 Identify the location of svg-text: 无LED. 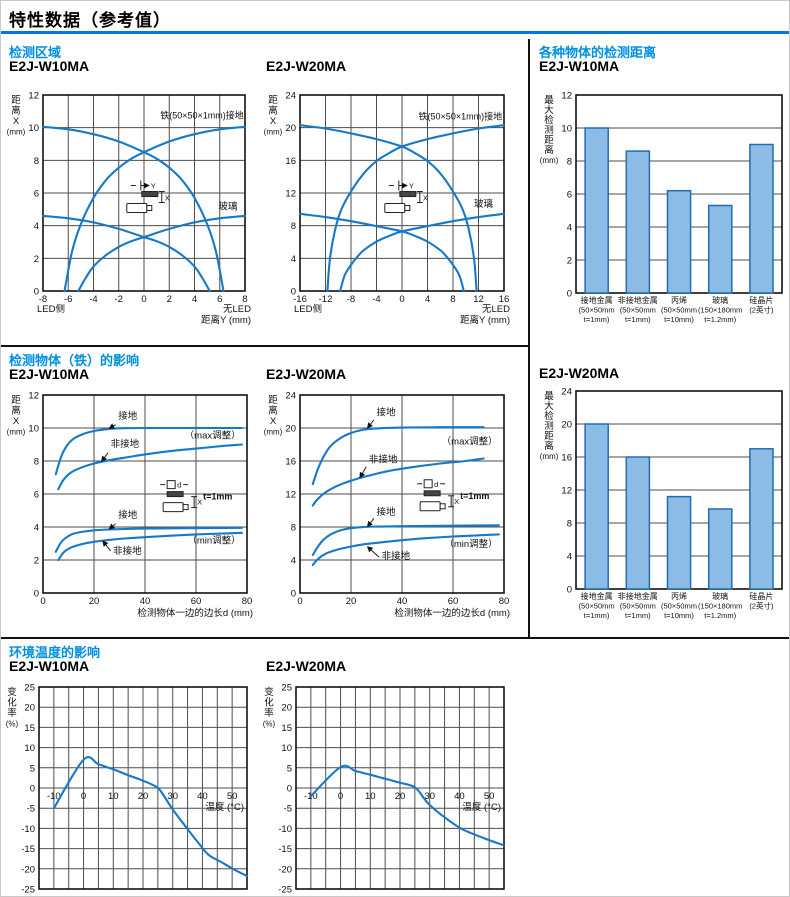
(237, 309).